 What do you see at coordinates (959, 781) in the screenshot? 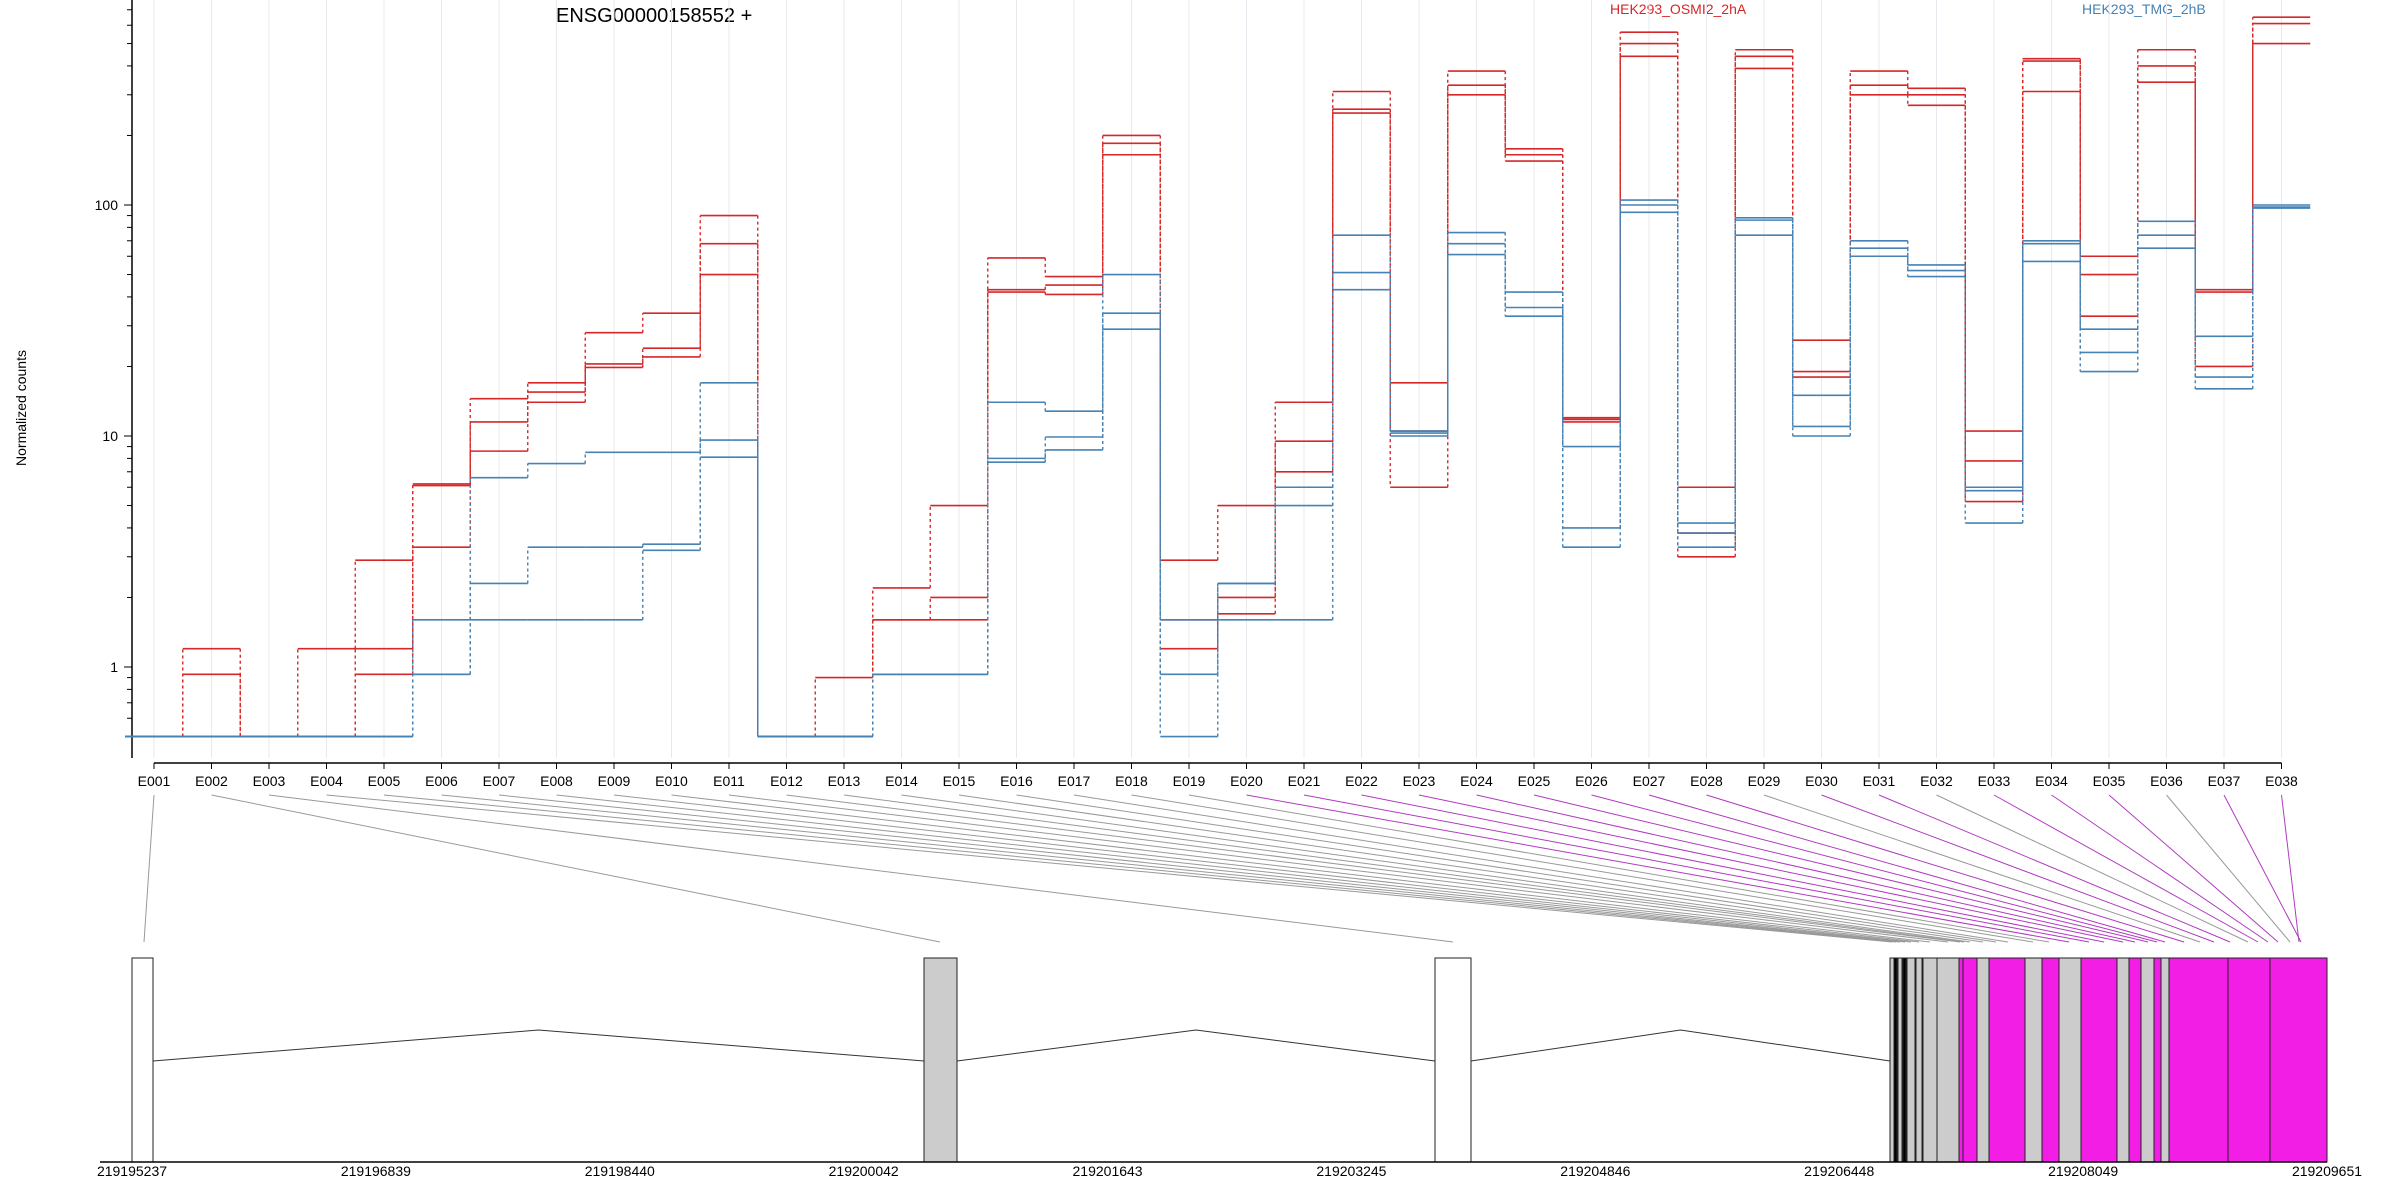
I see `x-tick-label: E015` at bounding box center [959, 781].